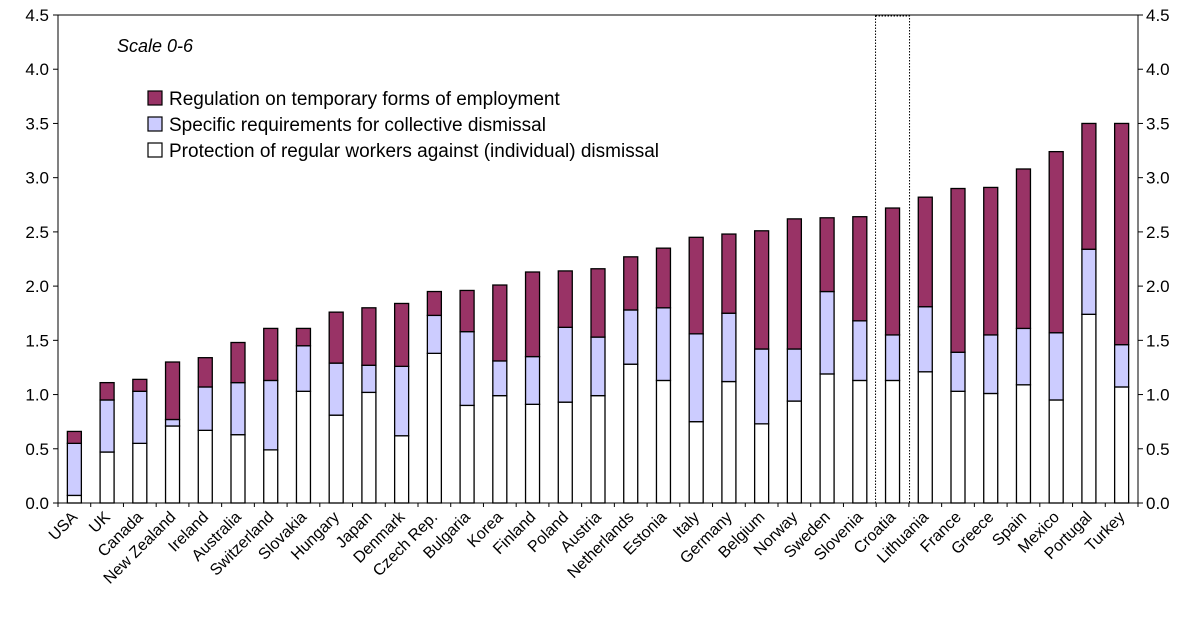 Image resolution: width=1193 pixels, height=624 pixels. Describe the element at coordinates (155, 46) in the screenshot. I see `scale-note: Scale 0-6` at that location.